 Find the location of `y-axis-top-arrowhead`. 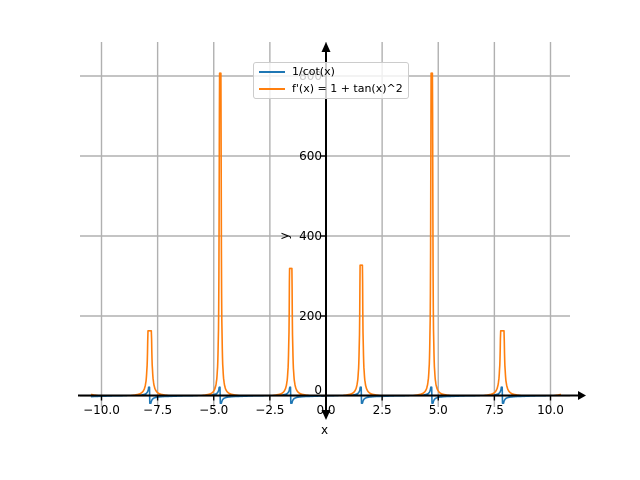

y-axis-top-arrowhead is located at coordinates (326, 47).